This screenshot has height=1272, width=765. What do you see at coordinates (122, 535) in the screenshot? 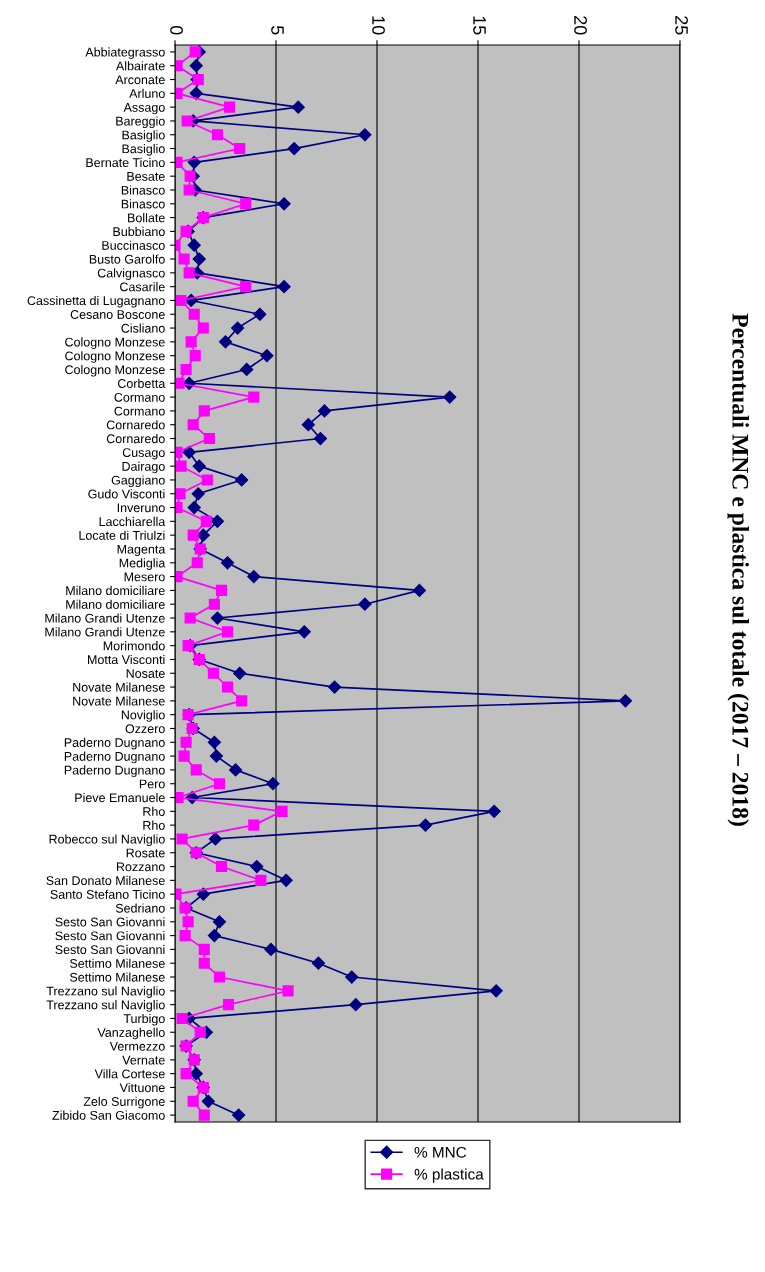
I see `y-tick-label: Locate di Triulzi` at bounding box center [122, 535].